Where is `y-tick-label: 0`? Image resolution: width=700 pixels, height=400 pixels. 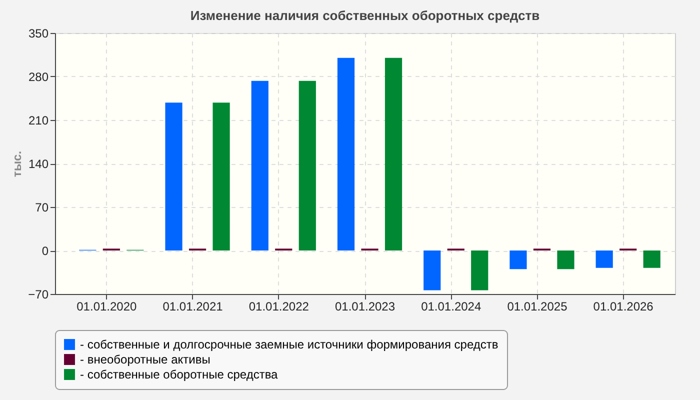
y-tick-label: 0 is located at coordinates (45, 251).